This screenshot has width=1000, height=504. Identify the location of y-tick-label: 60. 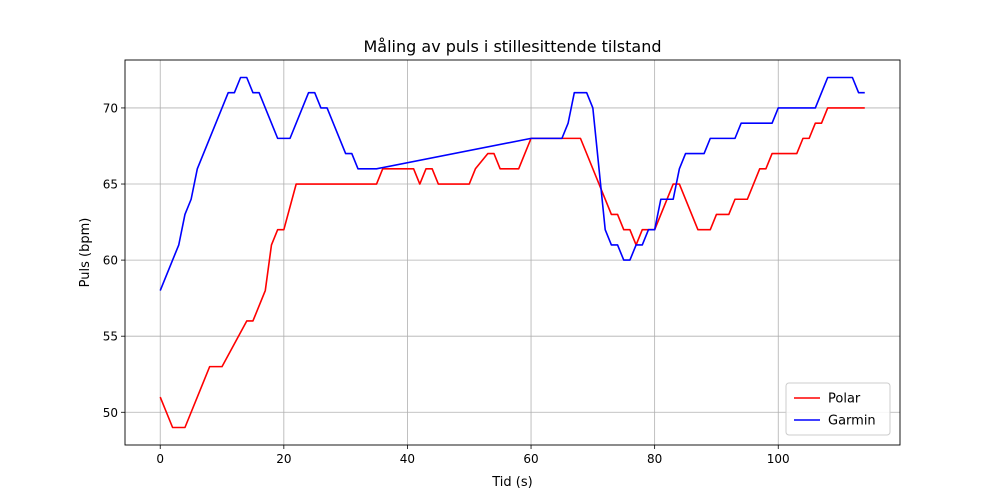
(110, 261).